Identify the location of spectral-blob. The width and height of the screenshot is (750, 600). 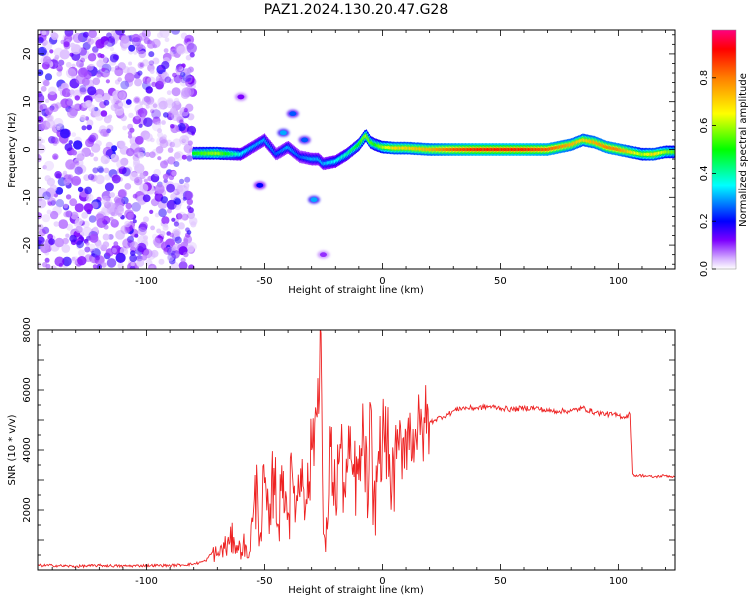
(293, 114).